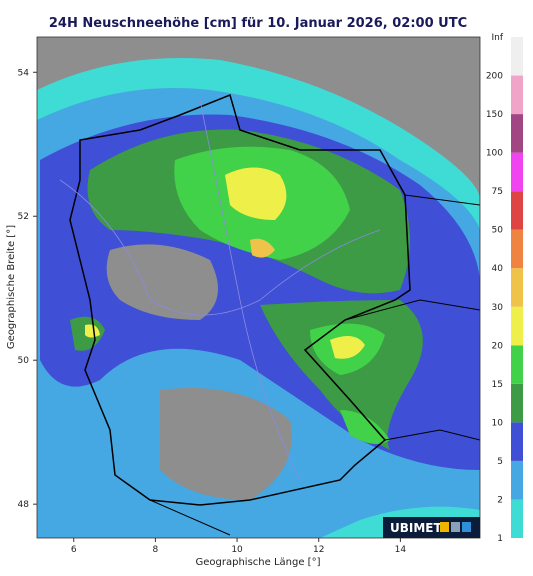 The image size is (533, 576). I want to click on y-tick-label: 50, so click(24, 361).